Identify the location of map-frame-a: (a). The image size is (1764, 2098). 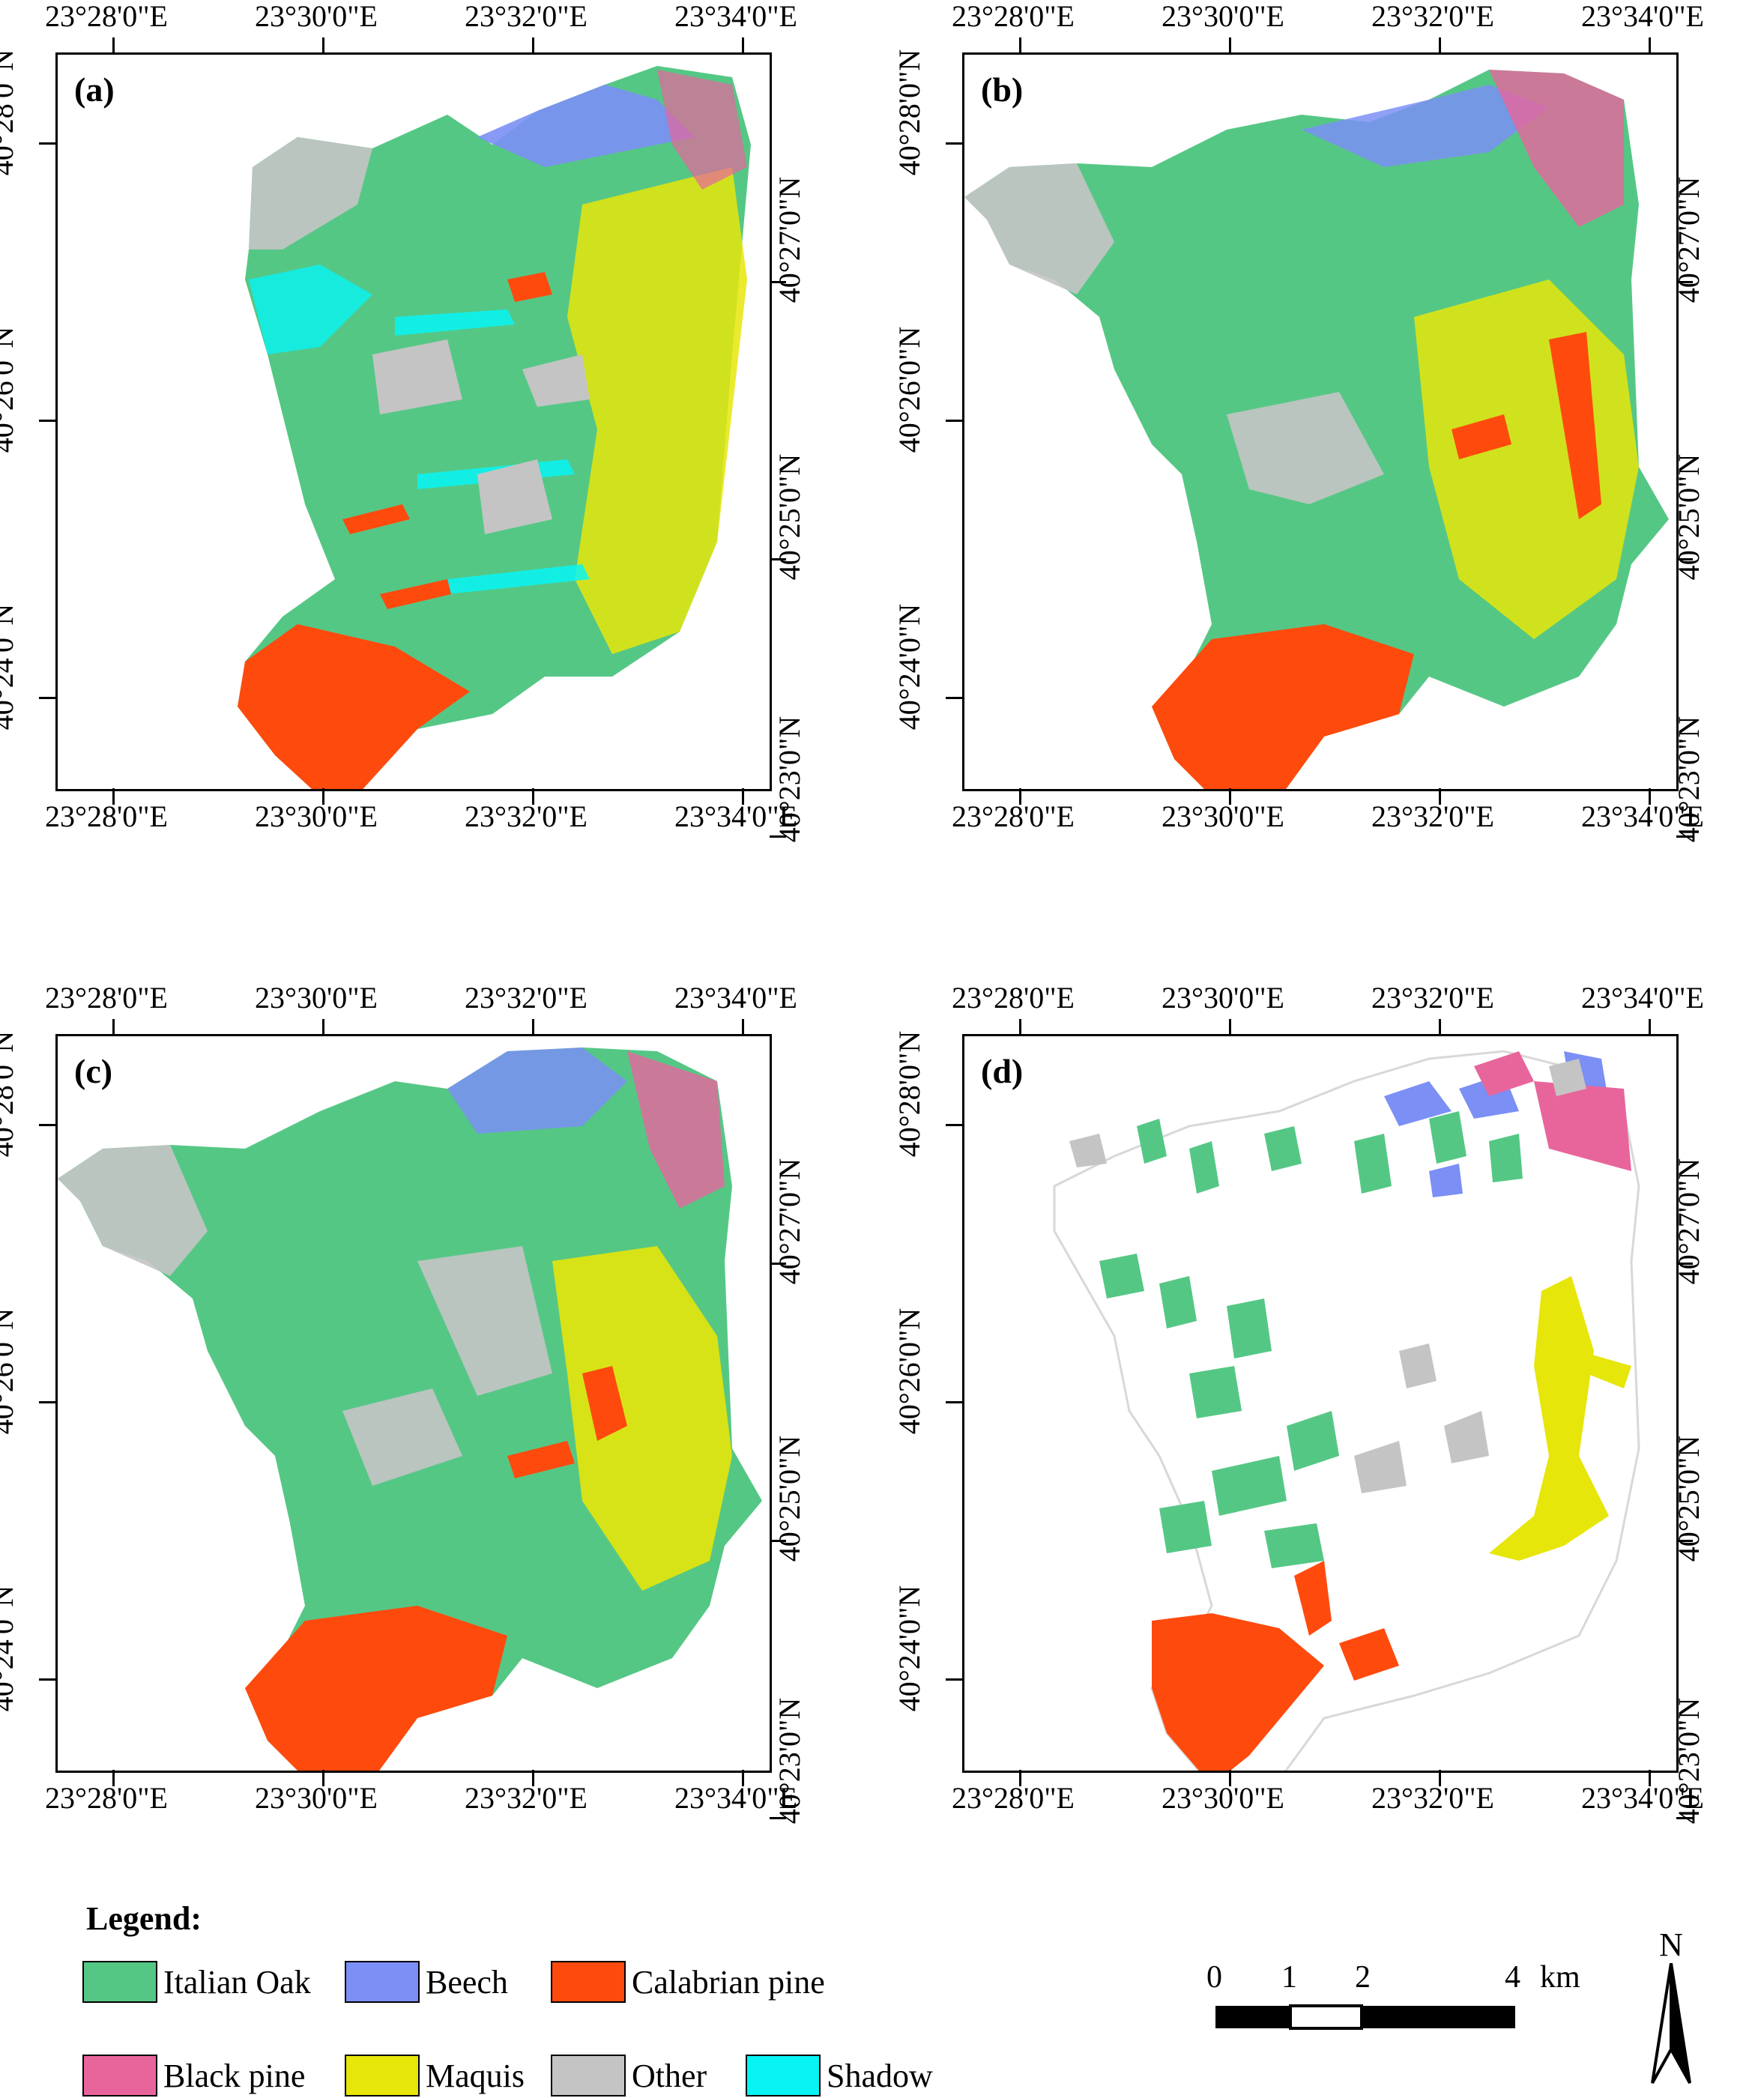
(413, 421).